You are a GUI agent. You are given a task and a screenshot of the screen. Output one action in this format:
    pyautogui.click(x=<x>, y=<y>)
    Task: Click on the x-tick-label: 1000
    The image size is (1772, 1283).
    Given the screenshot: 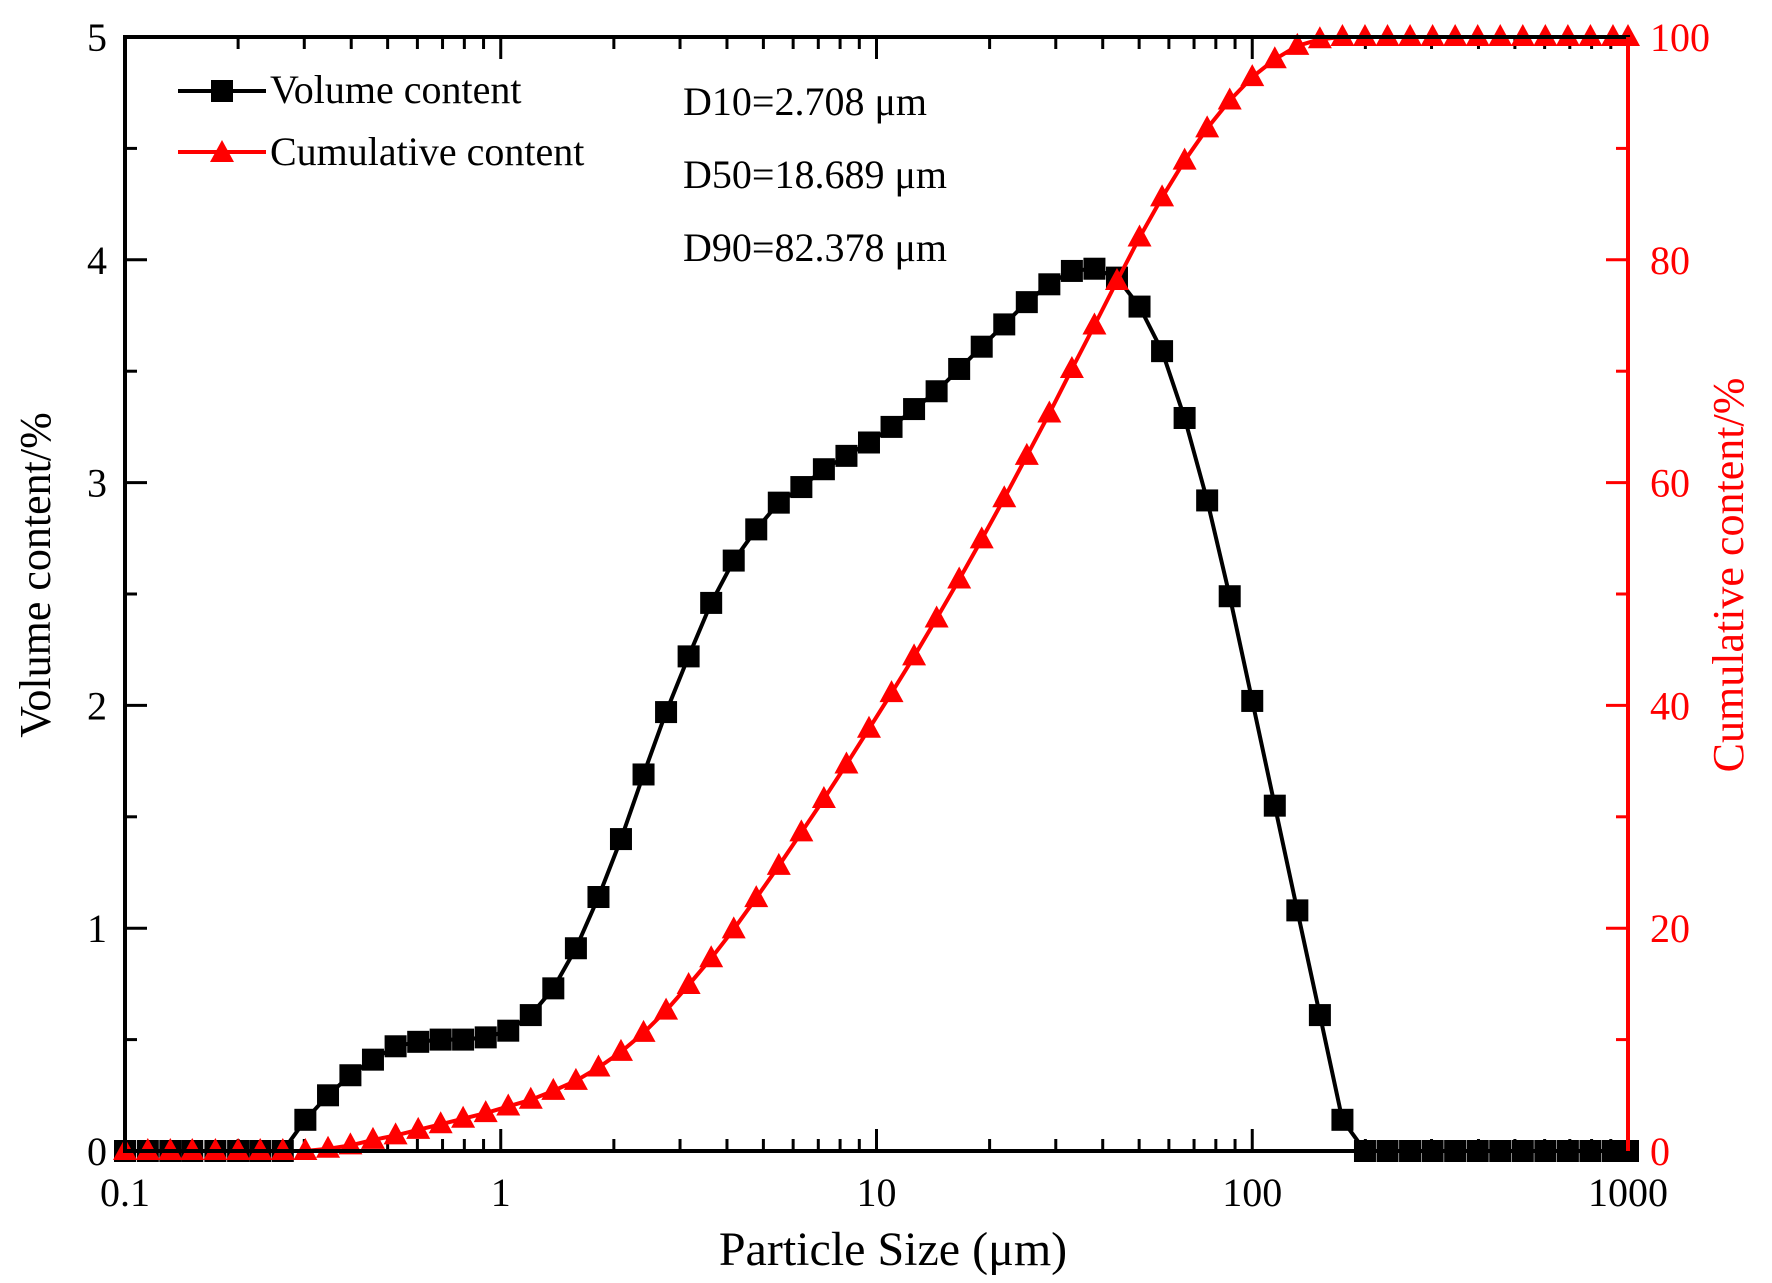 What is the action you would take?
    pyautogui.click(x=1628, y=1192)
    